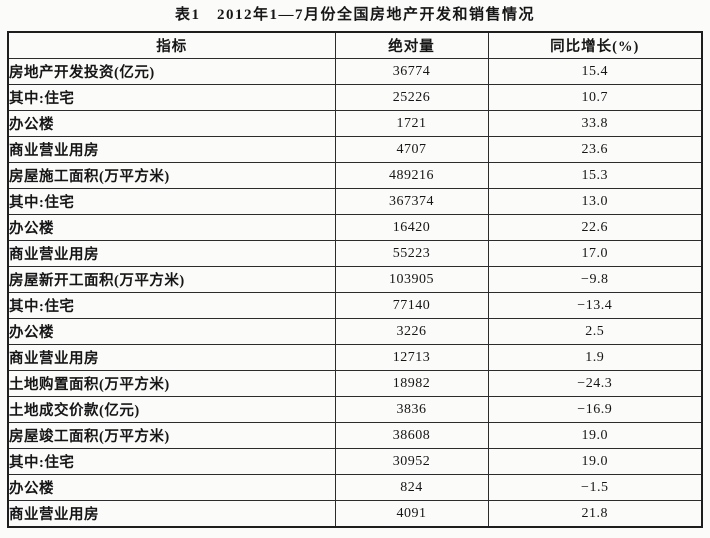 This screenshot has width=710, height=538. Describe the element at coordinates (411, 45) in the screenshot. I see `header-absolute: 绝对量` at that location.